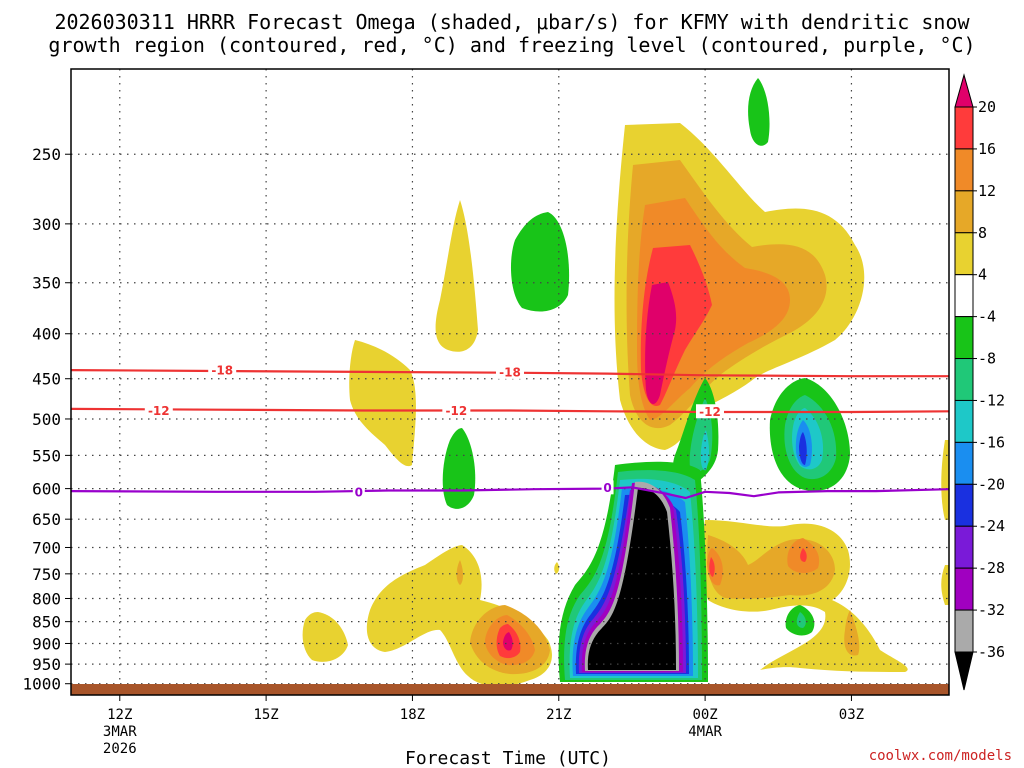  I want to click on y-tick-label: 550, so click(46, 455).